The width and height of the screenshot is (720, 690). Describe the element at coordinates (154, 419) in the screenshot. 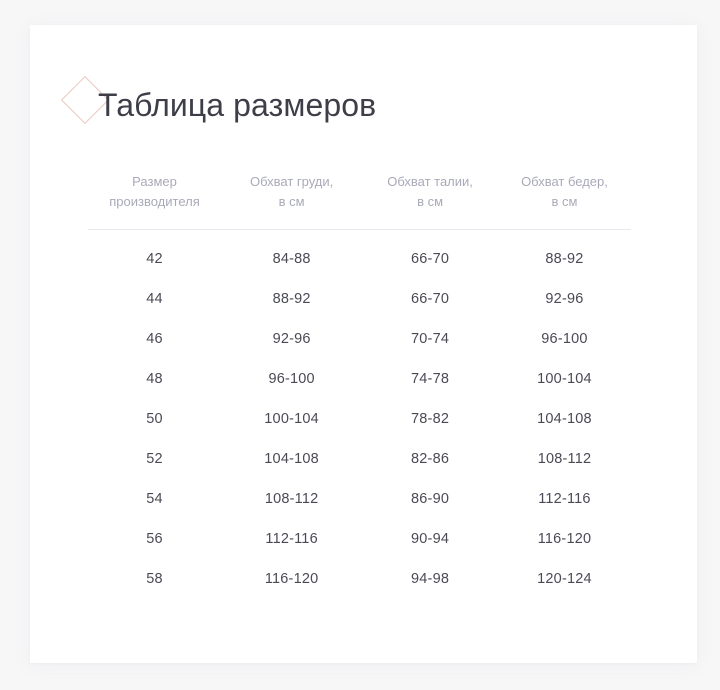

I see `cell-size: 50` at that location.